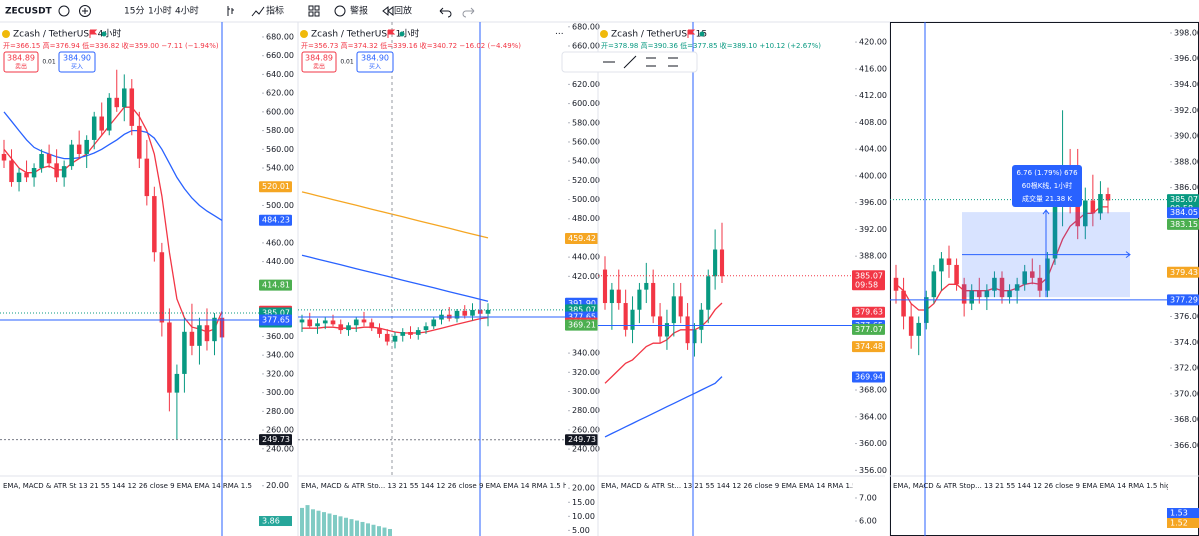 The height and width of the screenshot is (536, 1199). Describe the element at coordinates (258, 11) in the screenshot. I see `indicators-icon` at that location.